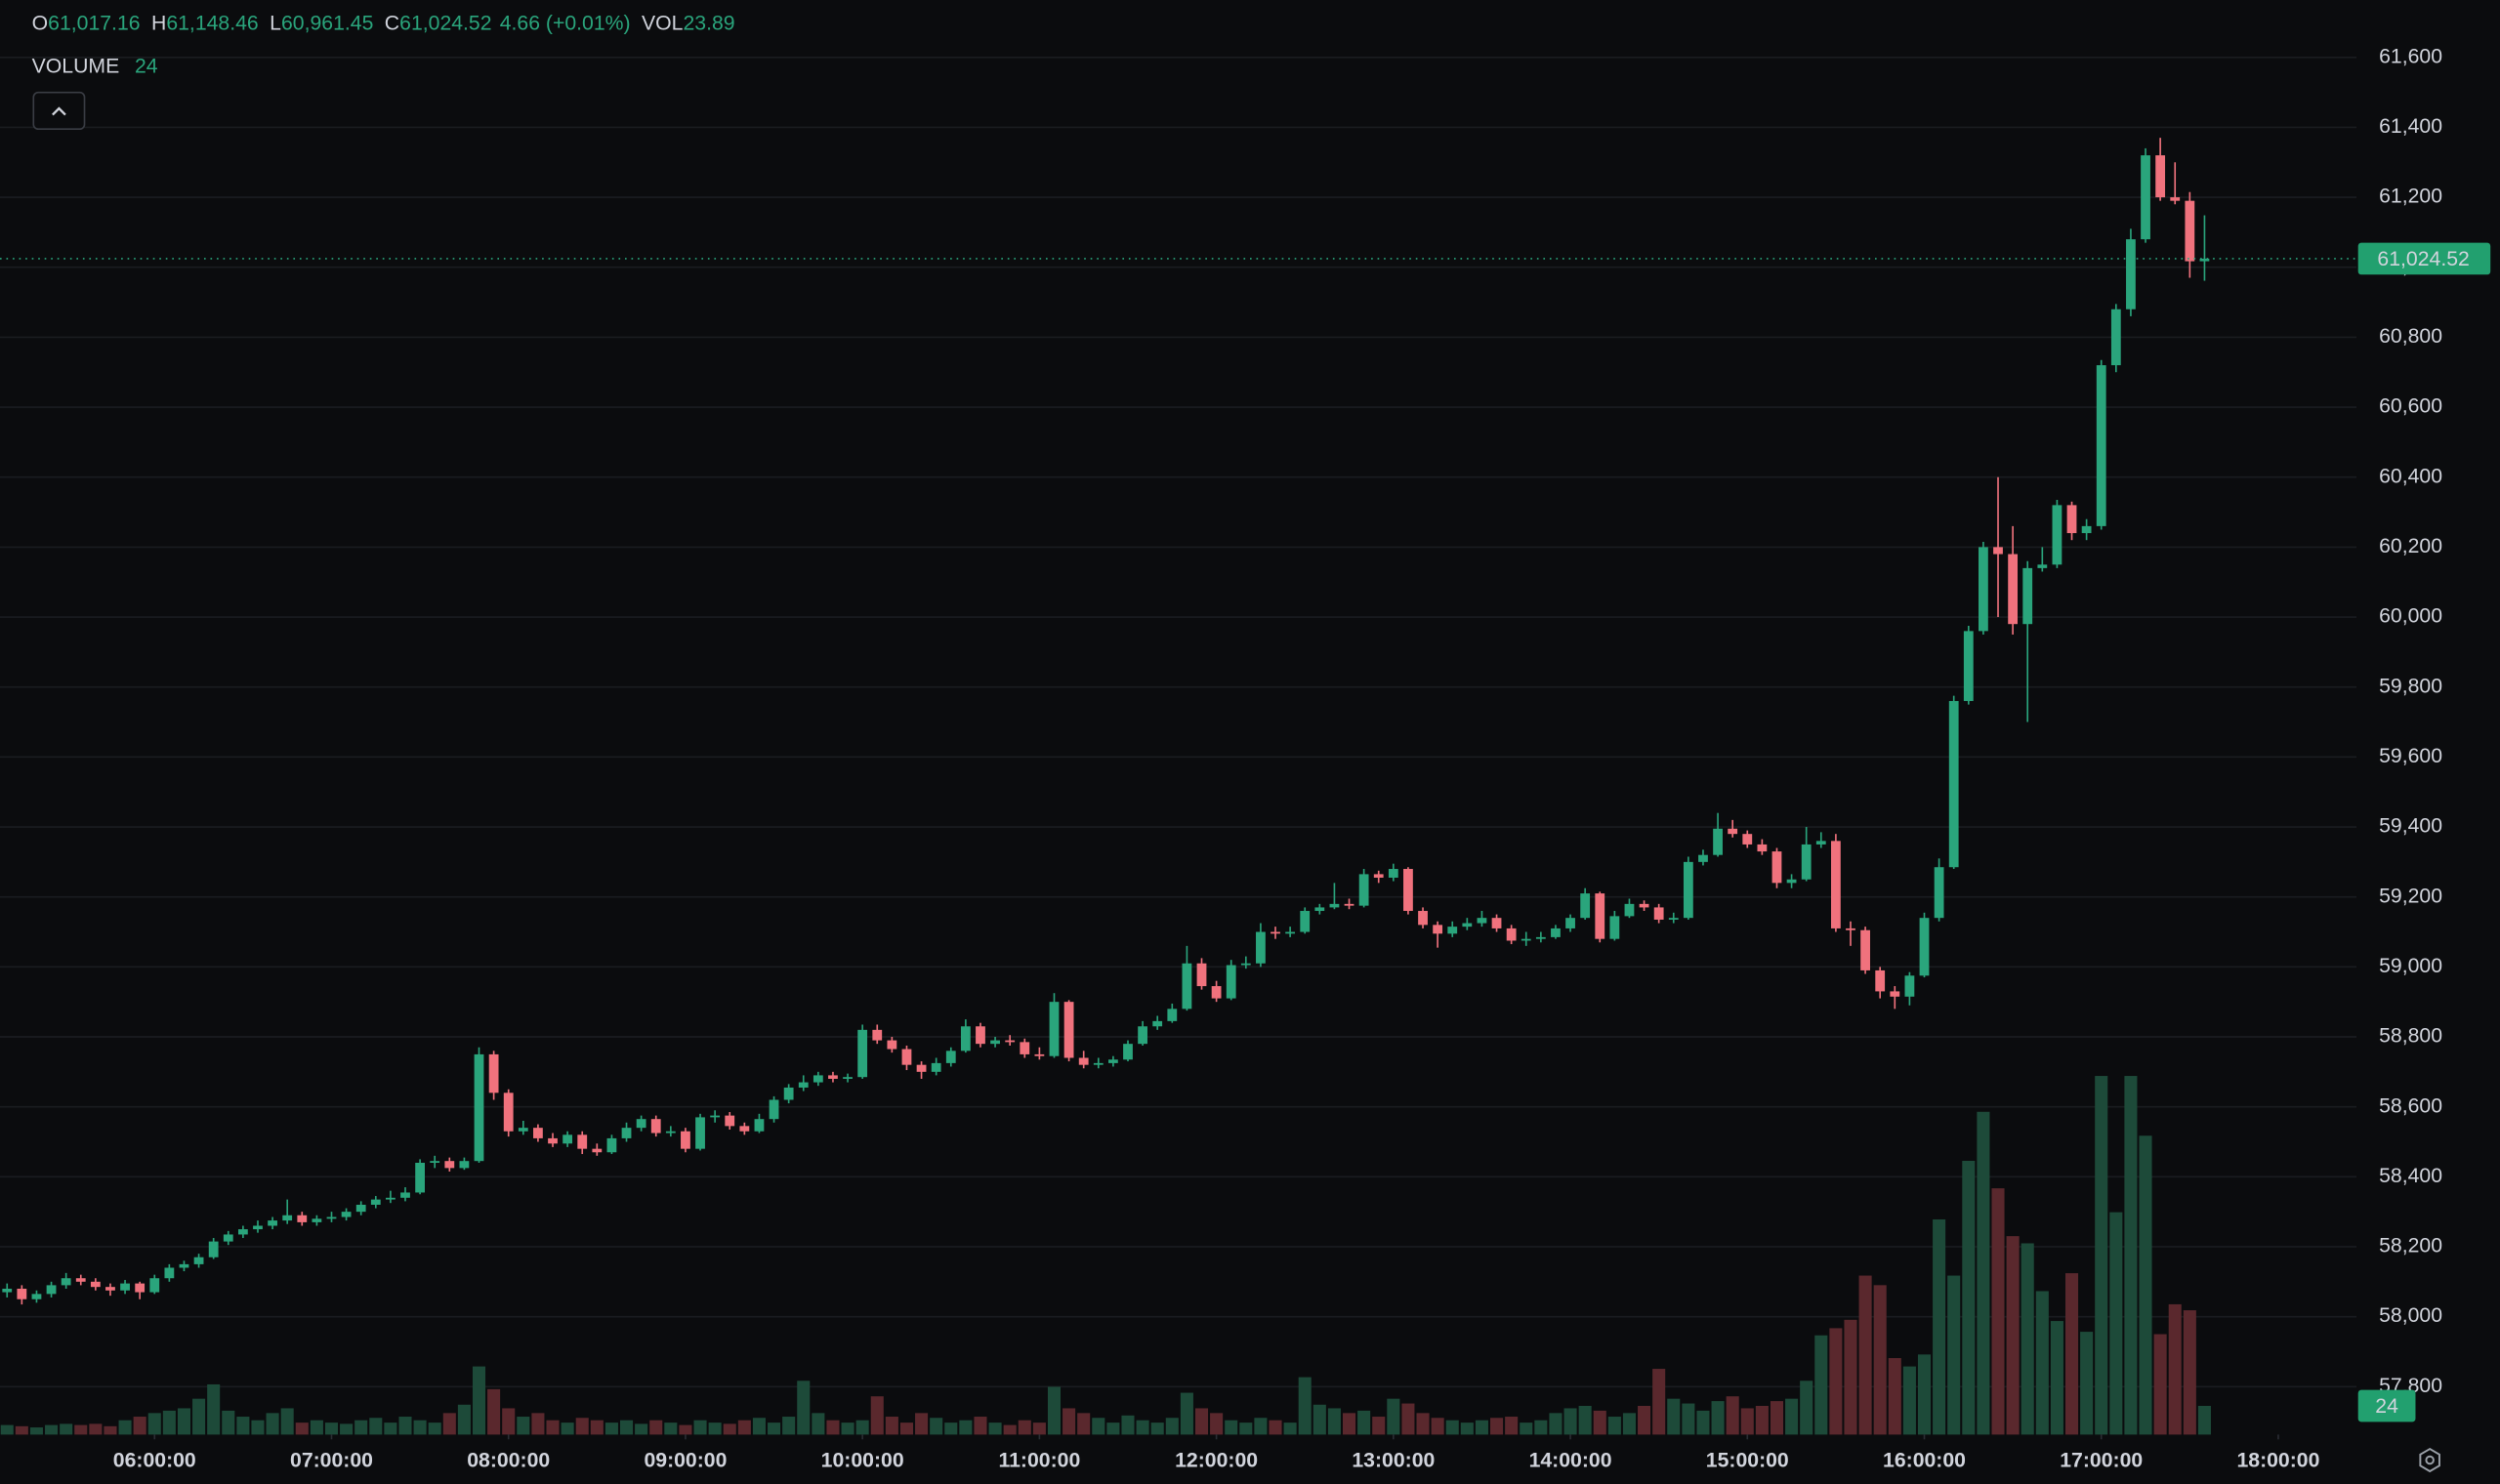 The height and width of the screenshot is (1484, 2500). Describe the element at coordinates (158, 23) in the screenshot. I see `ohlc-key: H` at that location.